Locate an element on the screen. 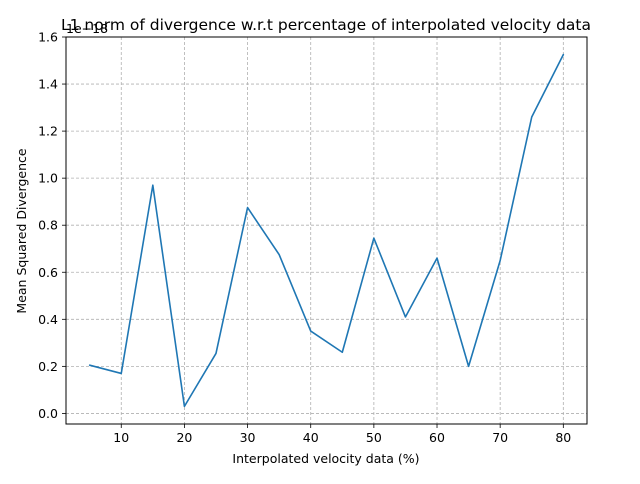 The image size is (640, 484). y-axis-offset-label: 1e−18 is located at coordinates (87, 28).